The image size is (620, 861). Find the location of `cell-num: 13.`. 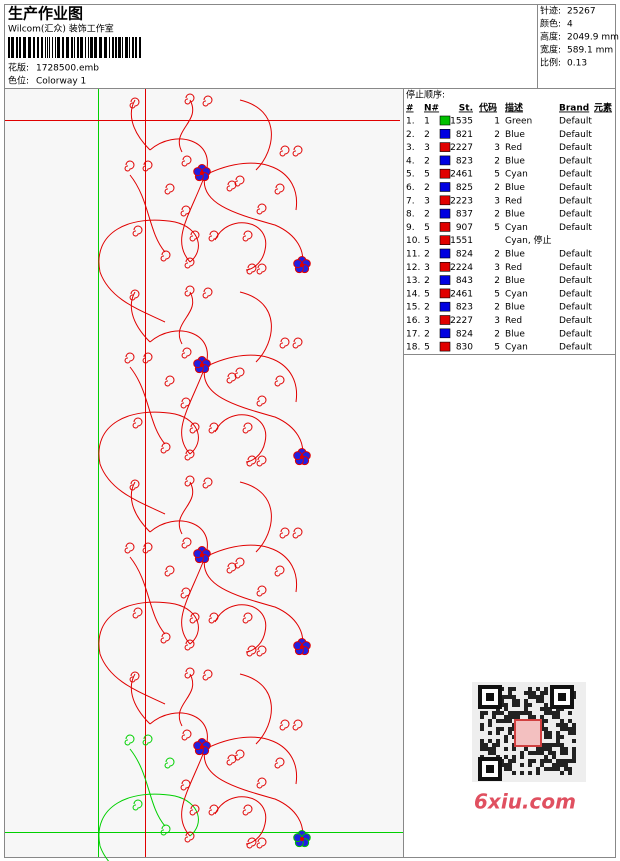

cell-num: 13. is located at coordinates (413, 281).